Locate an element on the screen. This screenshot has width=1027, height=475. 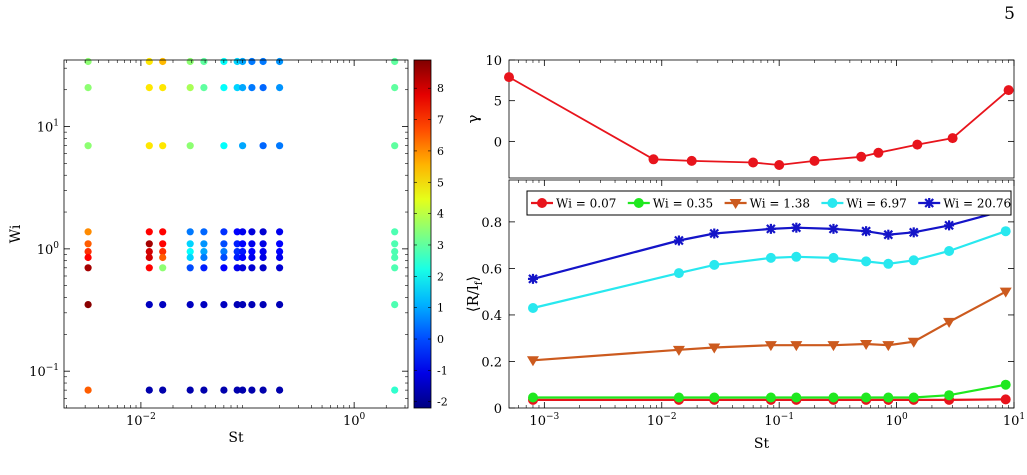
legend-entry: Wi = 1.38 is located at coordinates (780, 204).